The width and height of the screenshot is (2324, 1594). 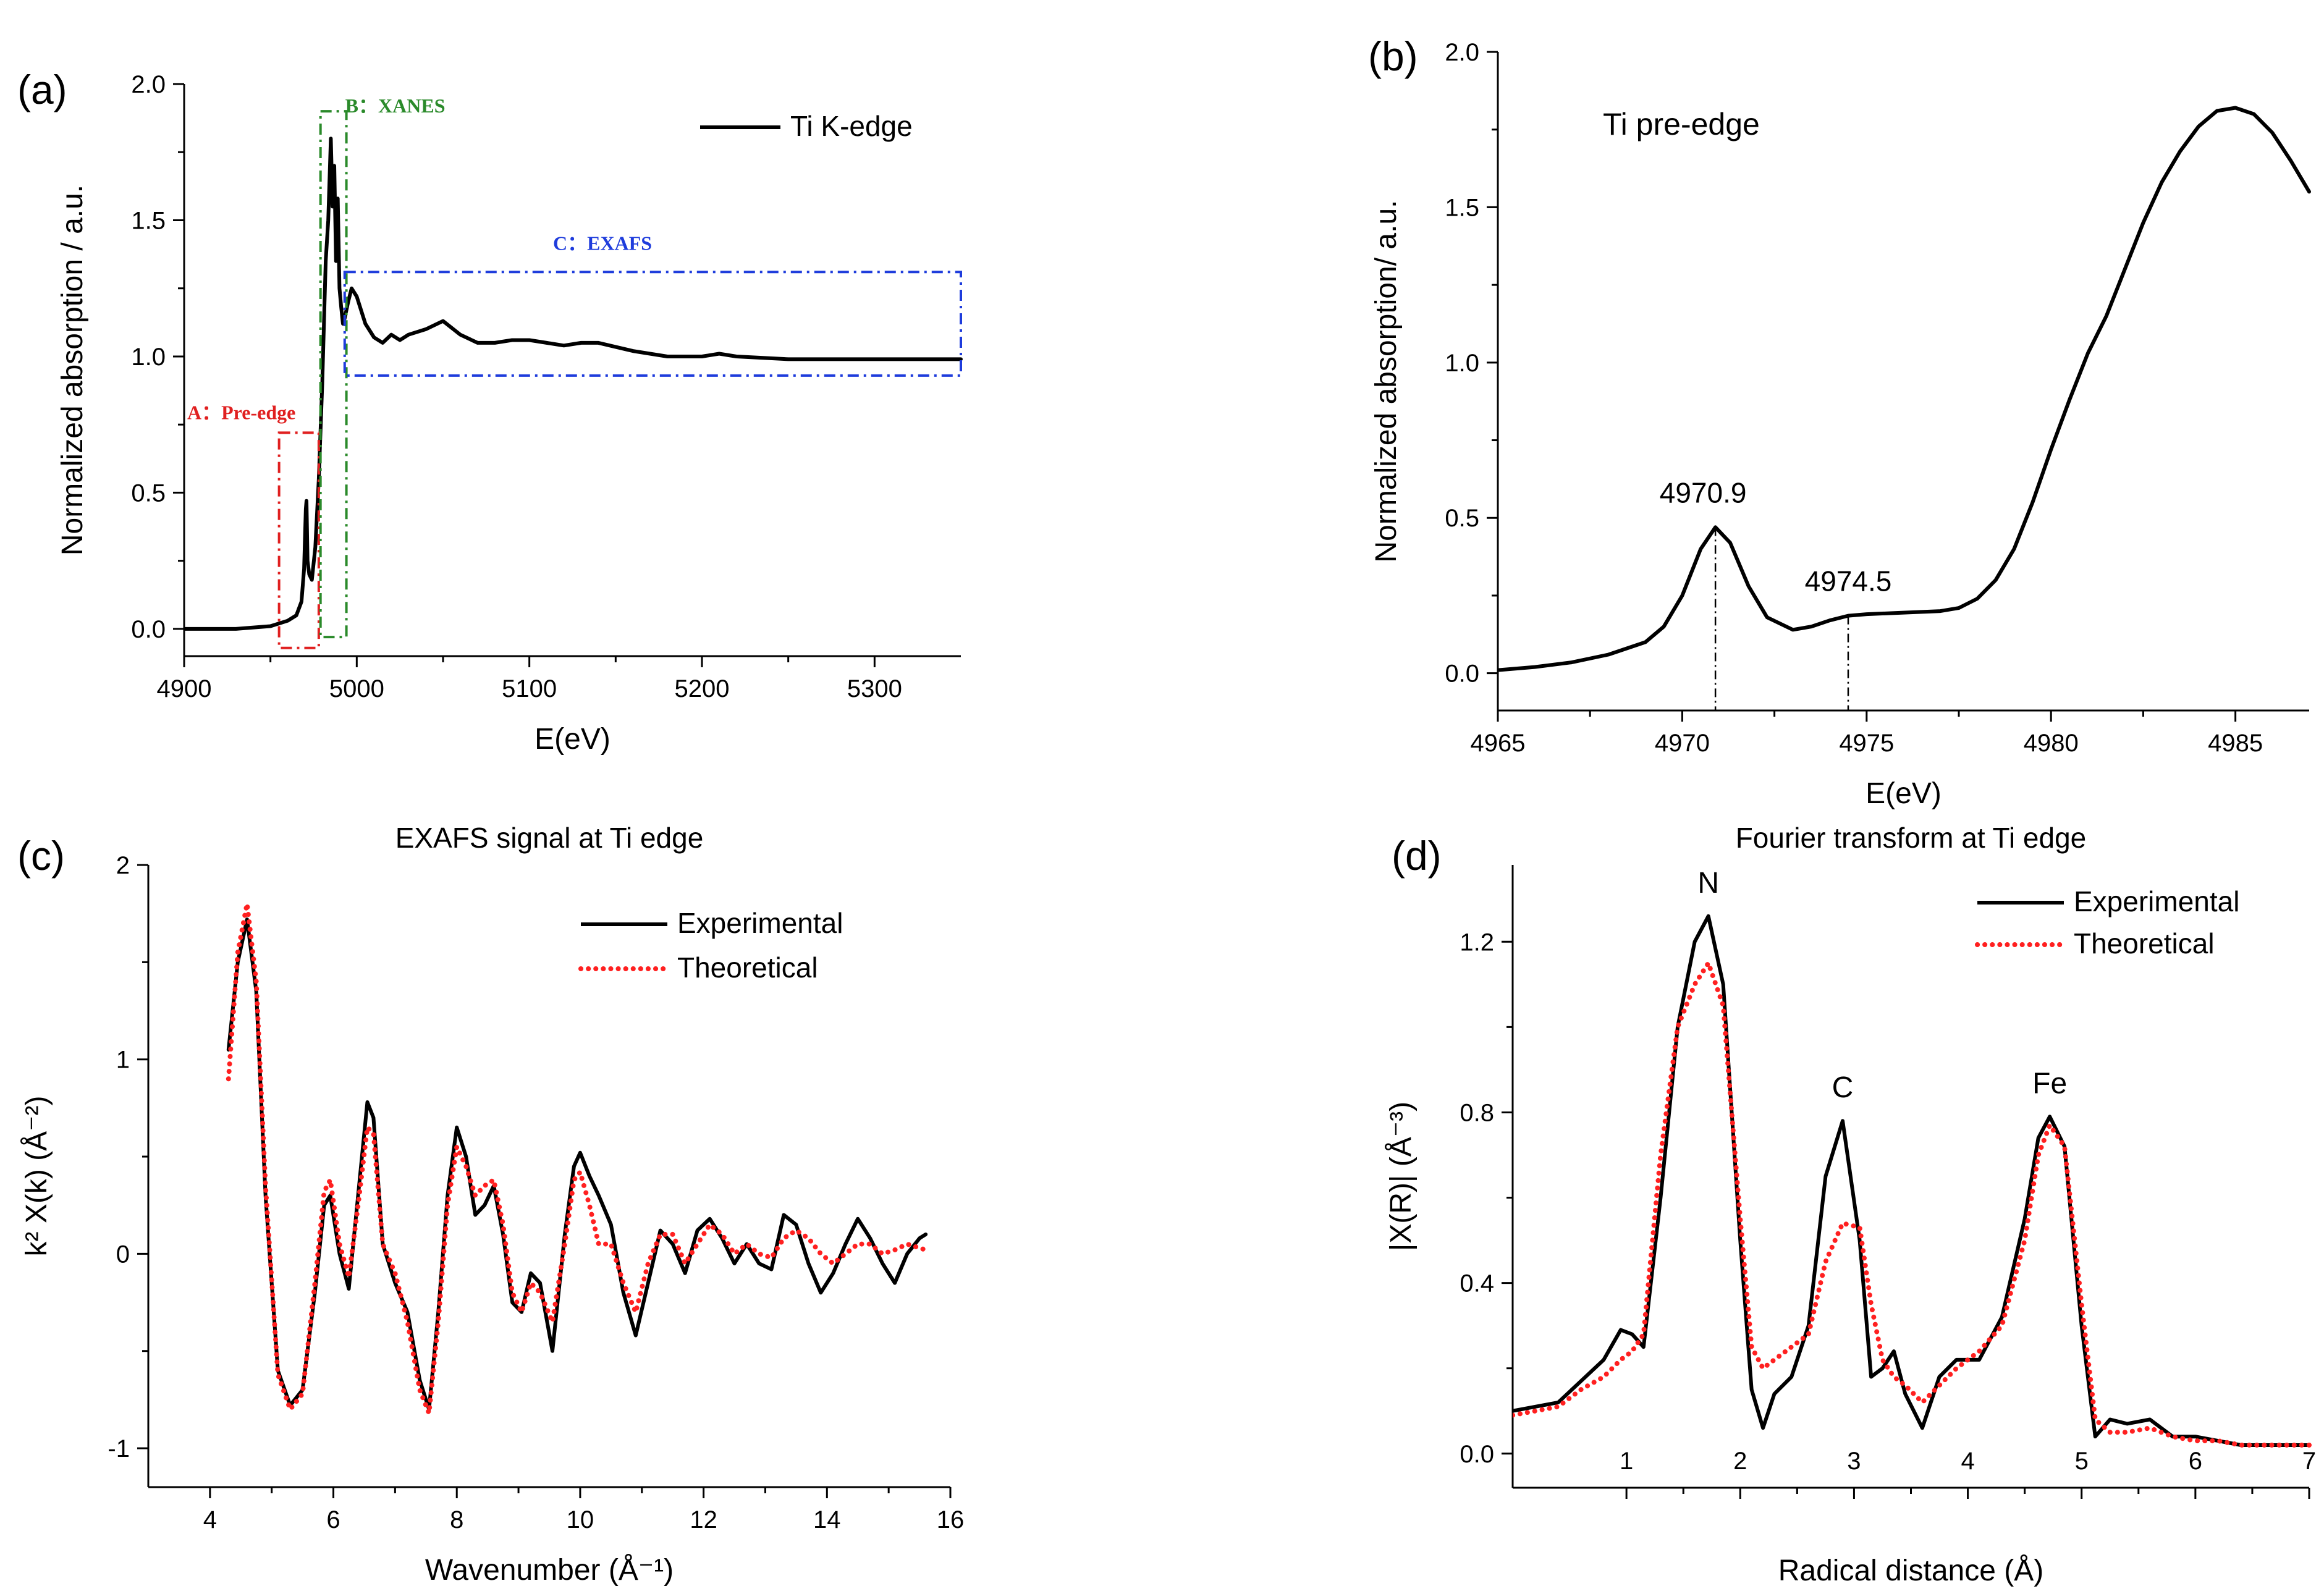 I want to click on x-tick-label: 1, so click(x=1626, y=1462).